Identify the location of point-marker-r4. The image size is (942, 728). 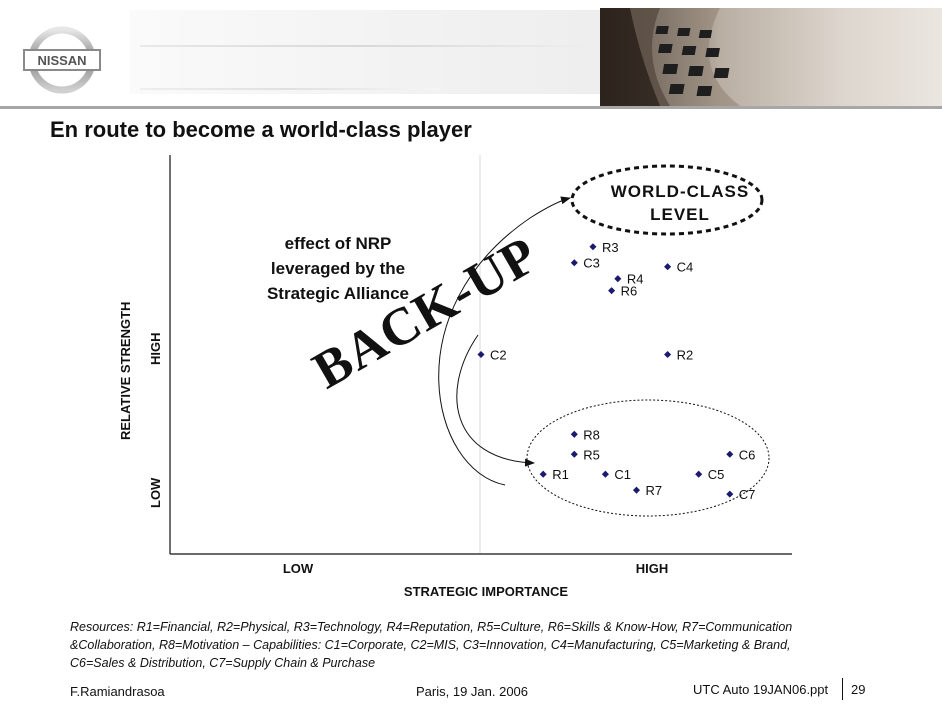
(618, 279).